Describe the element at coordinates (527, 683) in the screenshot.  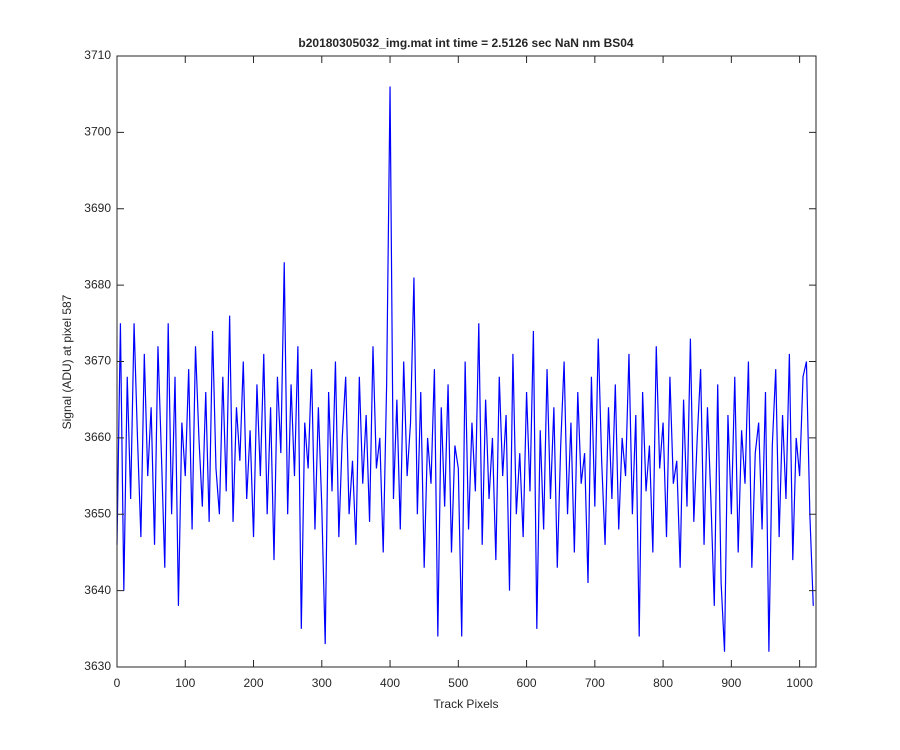
I see `x-tick-label: 600` at that location.